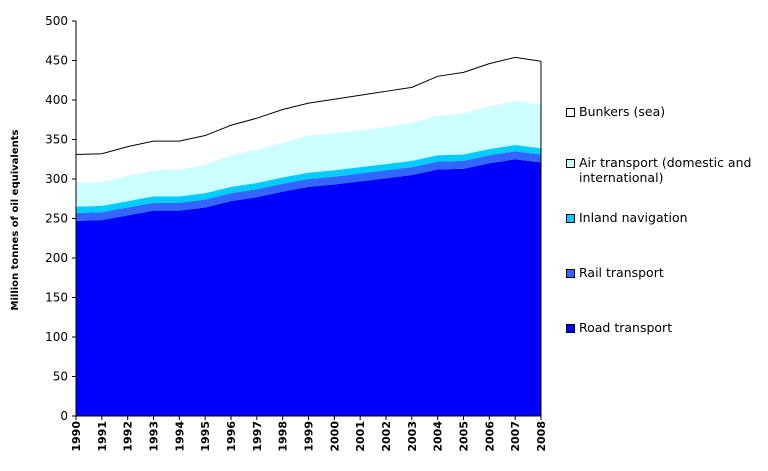  What do you see at coordinates (154, 436) in the screenshot?
I see `x-tick-label: 1993` at bounding box center [154, 436].